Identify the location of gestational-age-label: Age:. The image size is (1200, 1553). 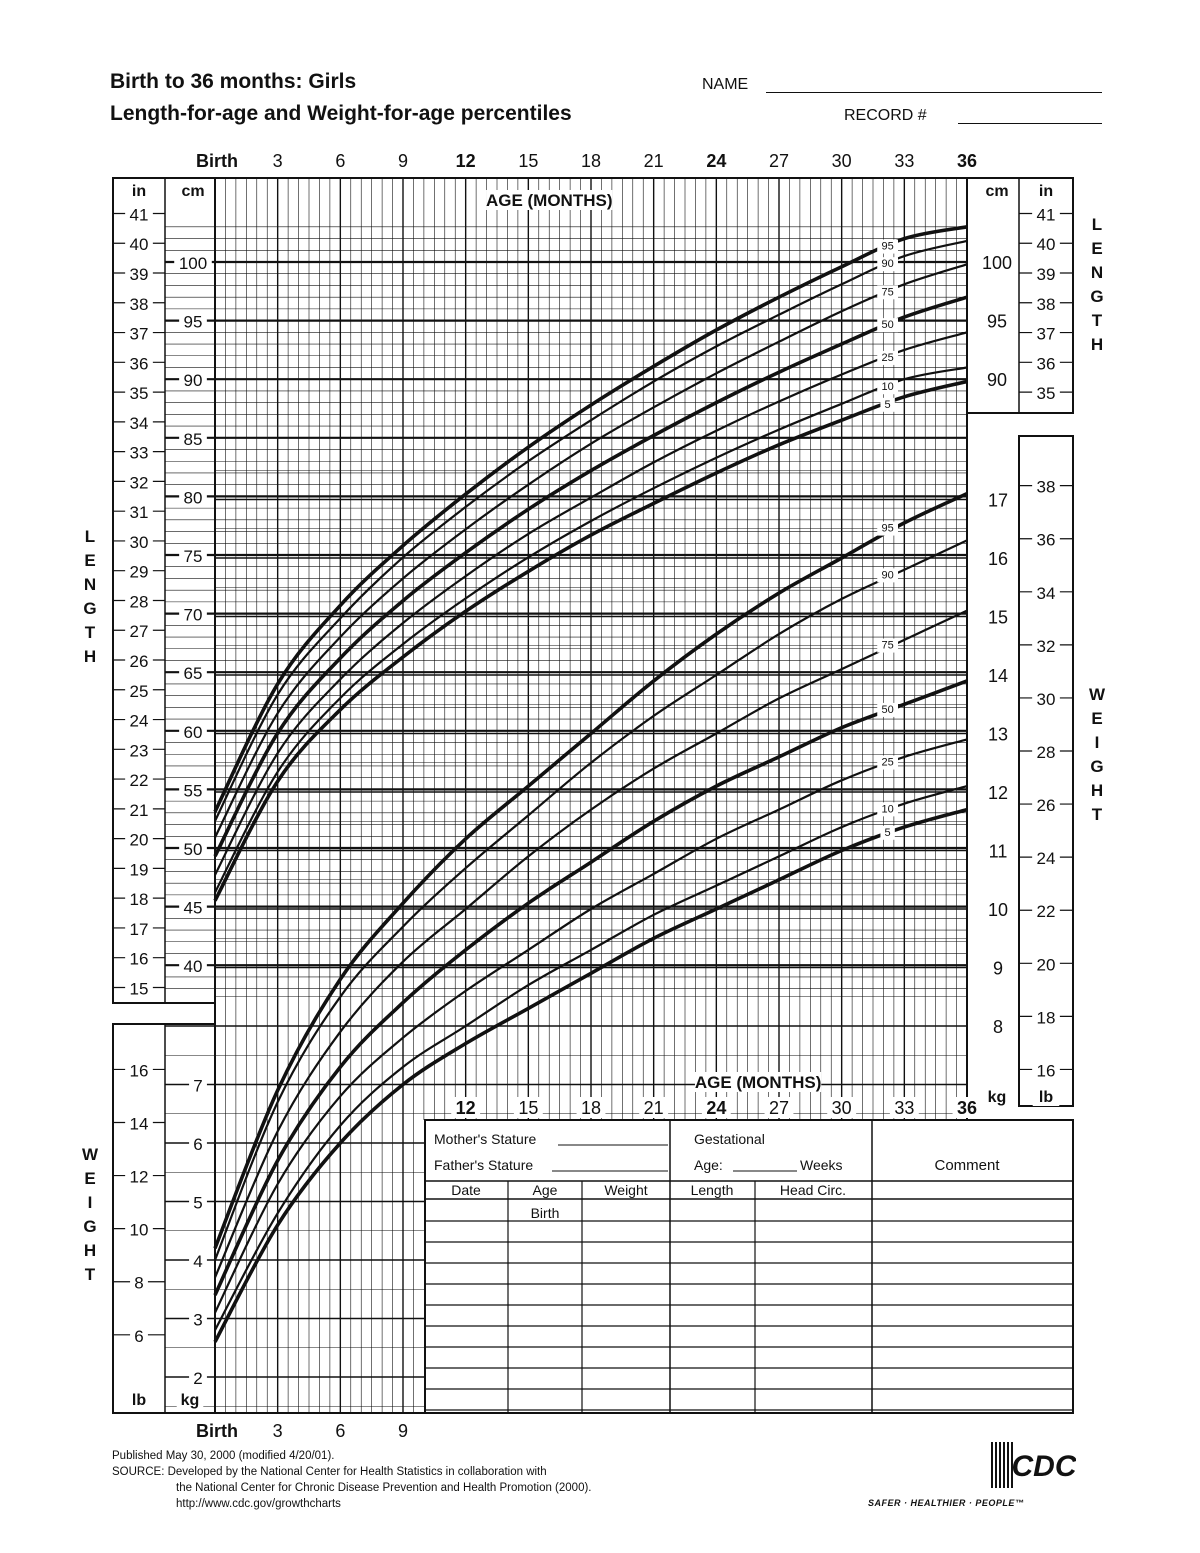
(708, 1165).